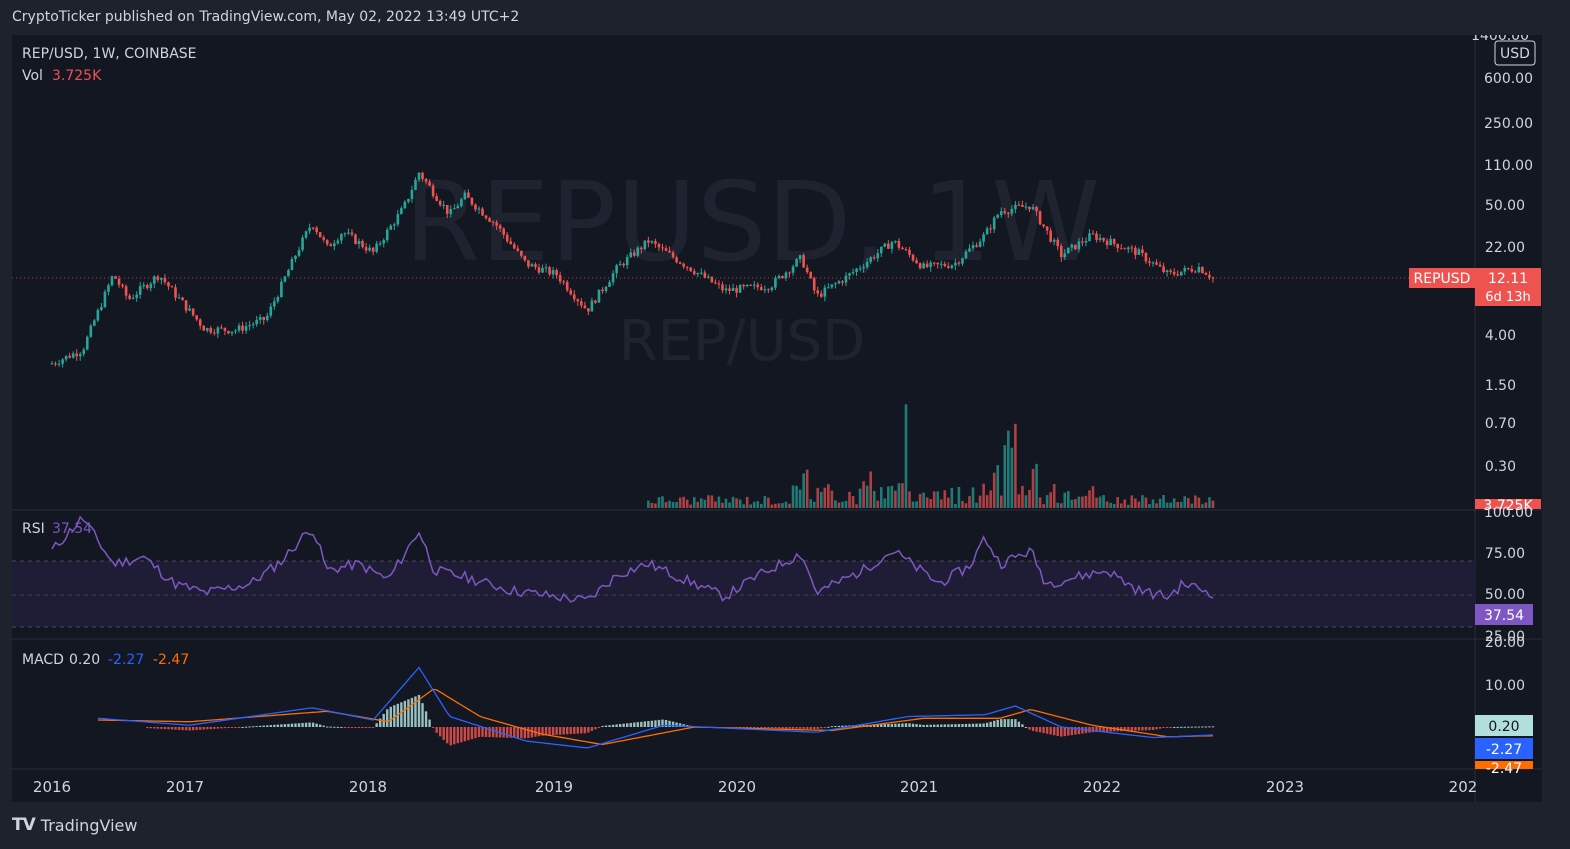  Describe the element at coordinates (74, 825) in the screenshot. I see `brand-footer: TV TradingView` at that location.